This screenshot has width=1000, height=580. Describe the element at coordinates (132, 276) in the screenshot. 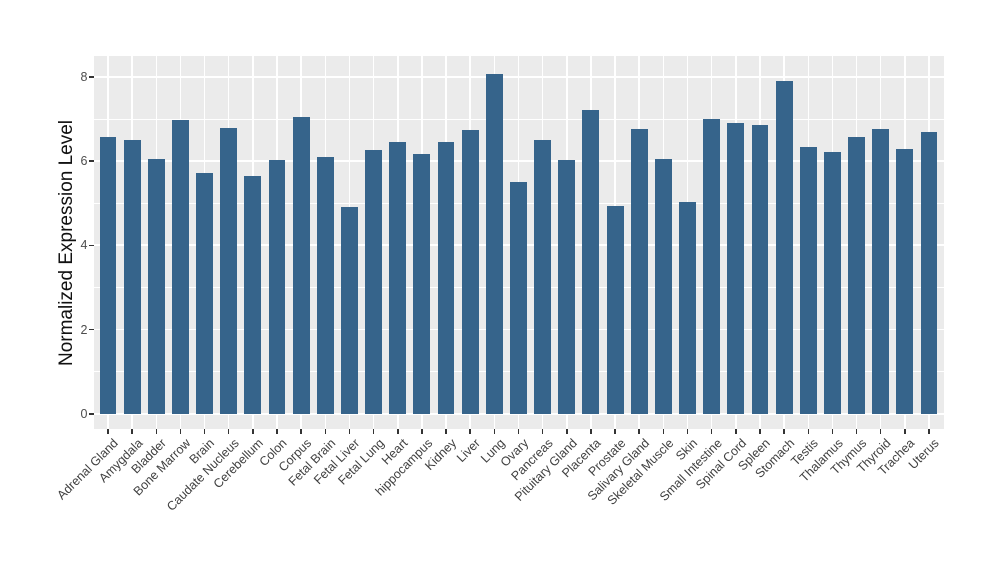

I see `bar-amygdala` at that location.